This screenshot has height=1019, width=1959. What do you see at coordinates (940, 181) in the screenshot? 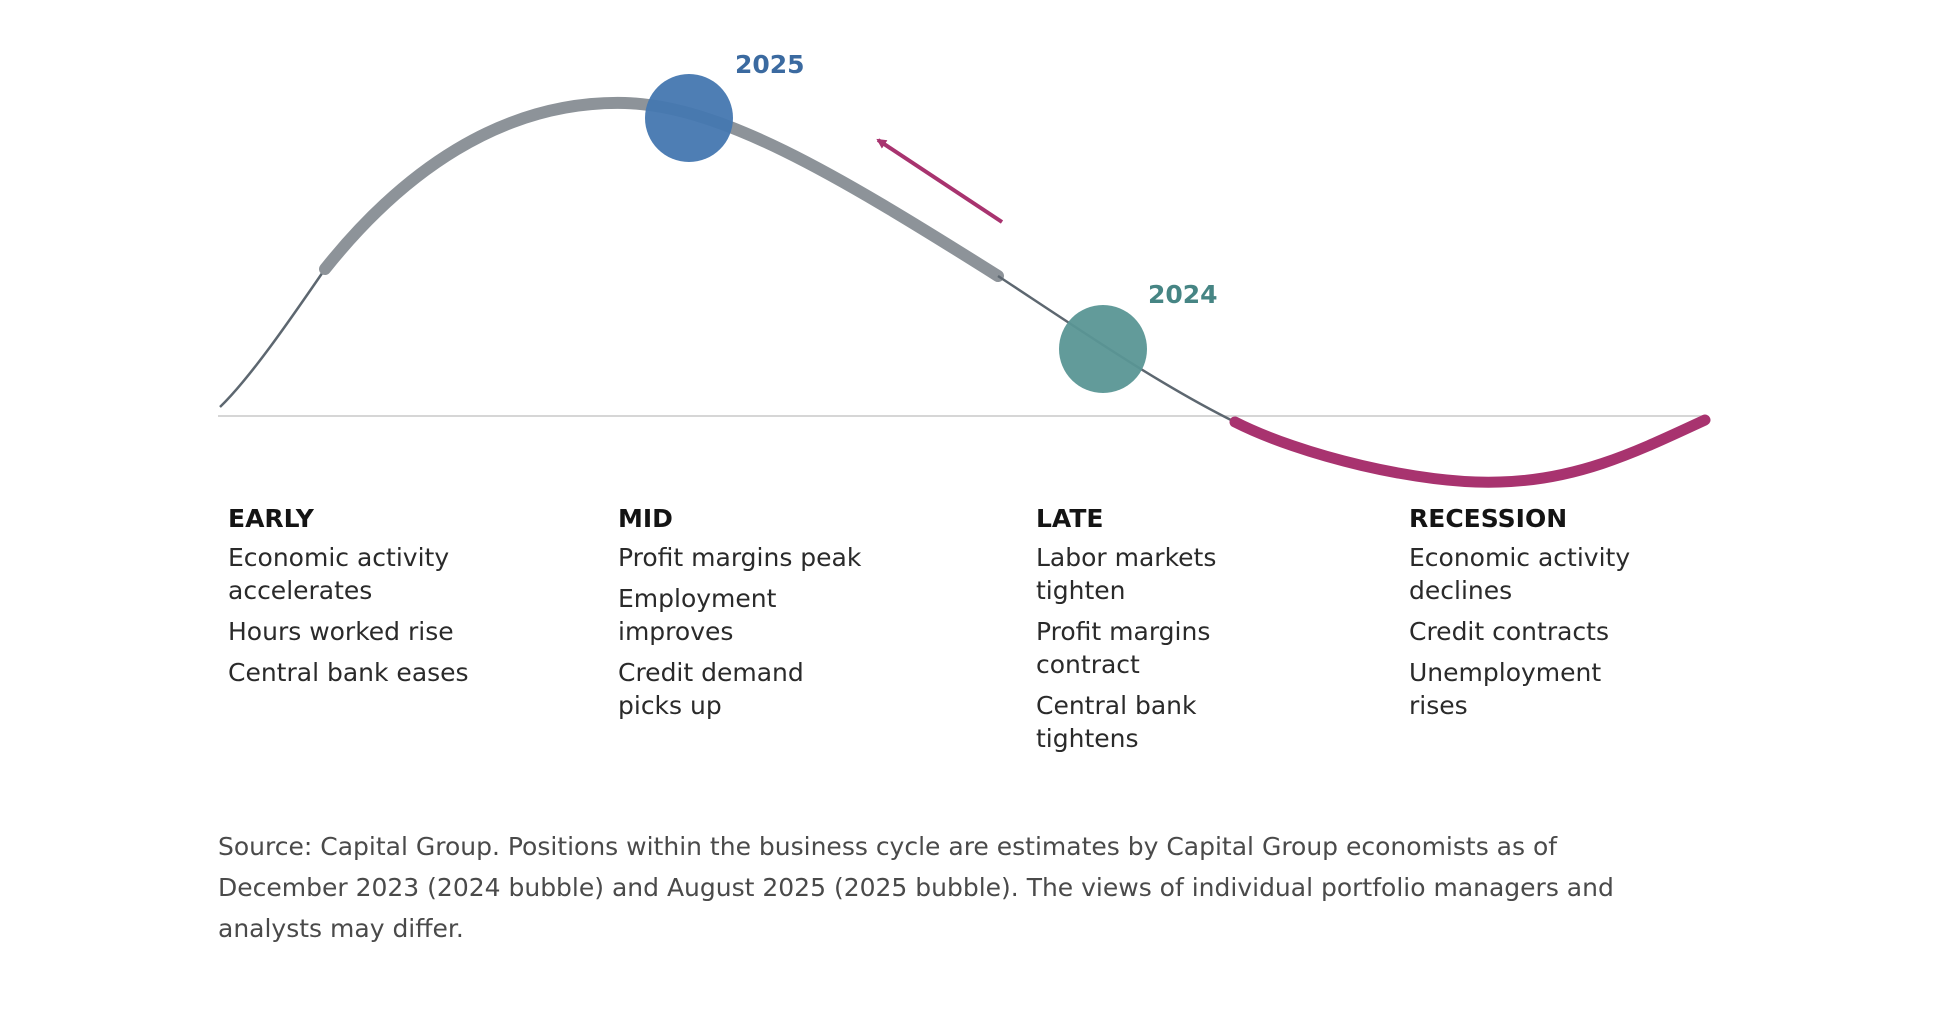
I see `direction-arrow` at bounding box center [940, 181].